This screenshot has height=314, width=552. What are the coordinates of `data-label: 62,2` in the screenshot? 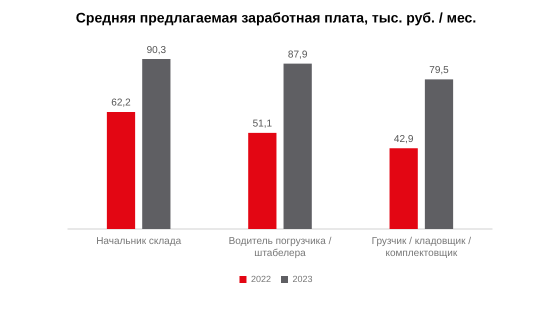 It's located at (121, 103).